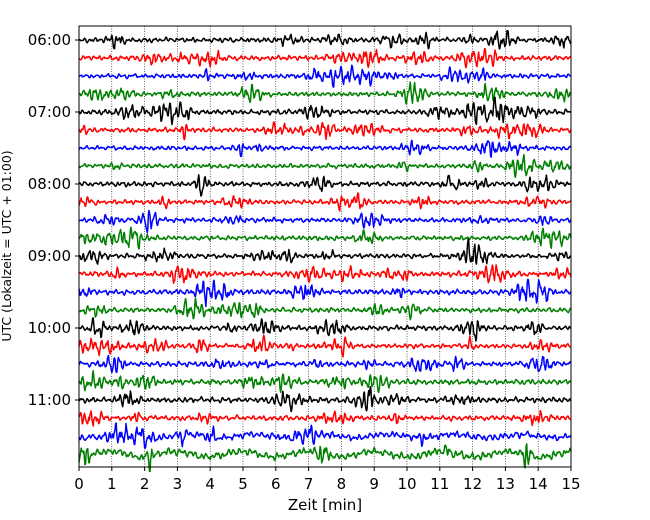 This screenshot has width=650, height=520. Describe the element at coordinates (325, 505) in the screenshot. I see `x-axis-title: Zeit [min]` at that location.